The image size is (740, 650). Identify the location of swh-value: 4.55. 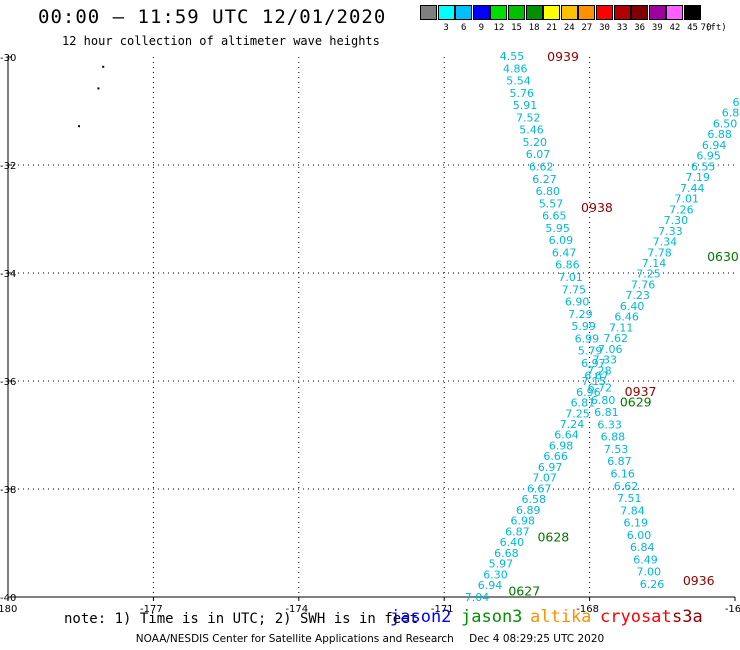
(512, 56).